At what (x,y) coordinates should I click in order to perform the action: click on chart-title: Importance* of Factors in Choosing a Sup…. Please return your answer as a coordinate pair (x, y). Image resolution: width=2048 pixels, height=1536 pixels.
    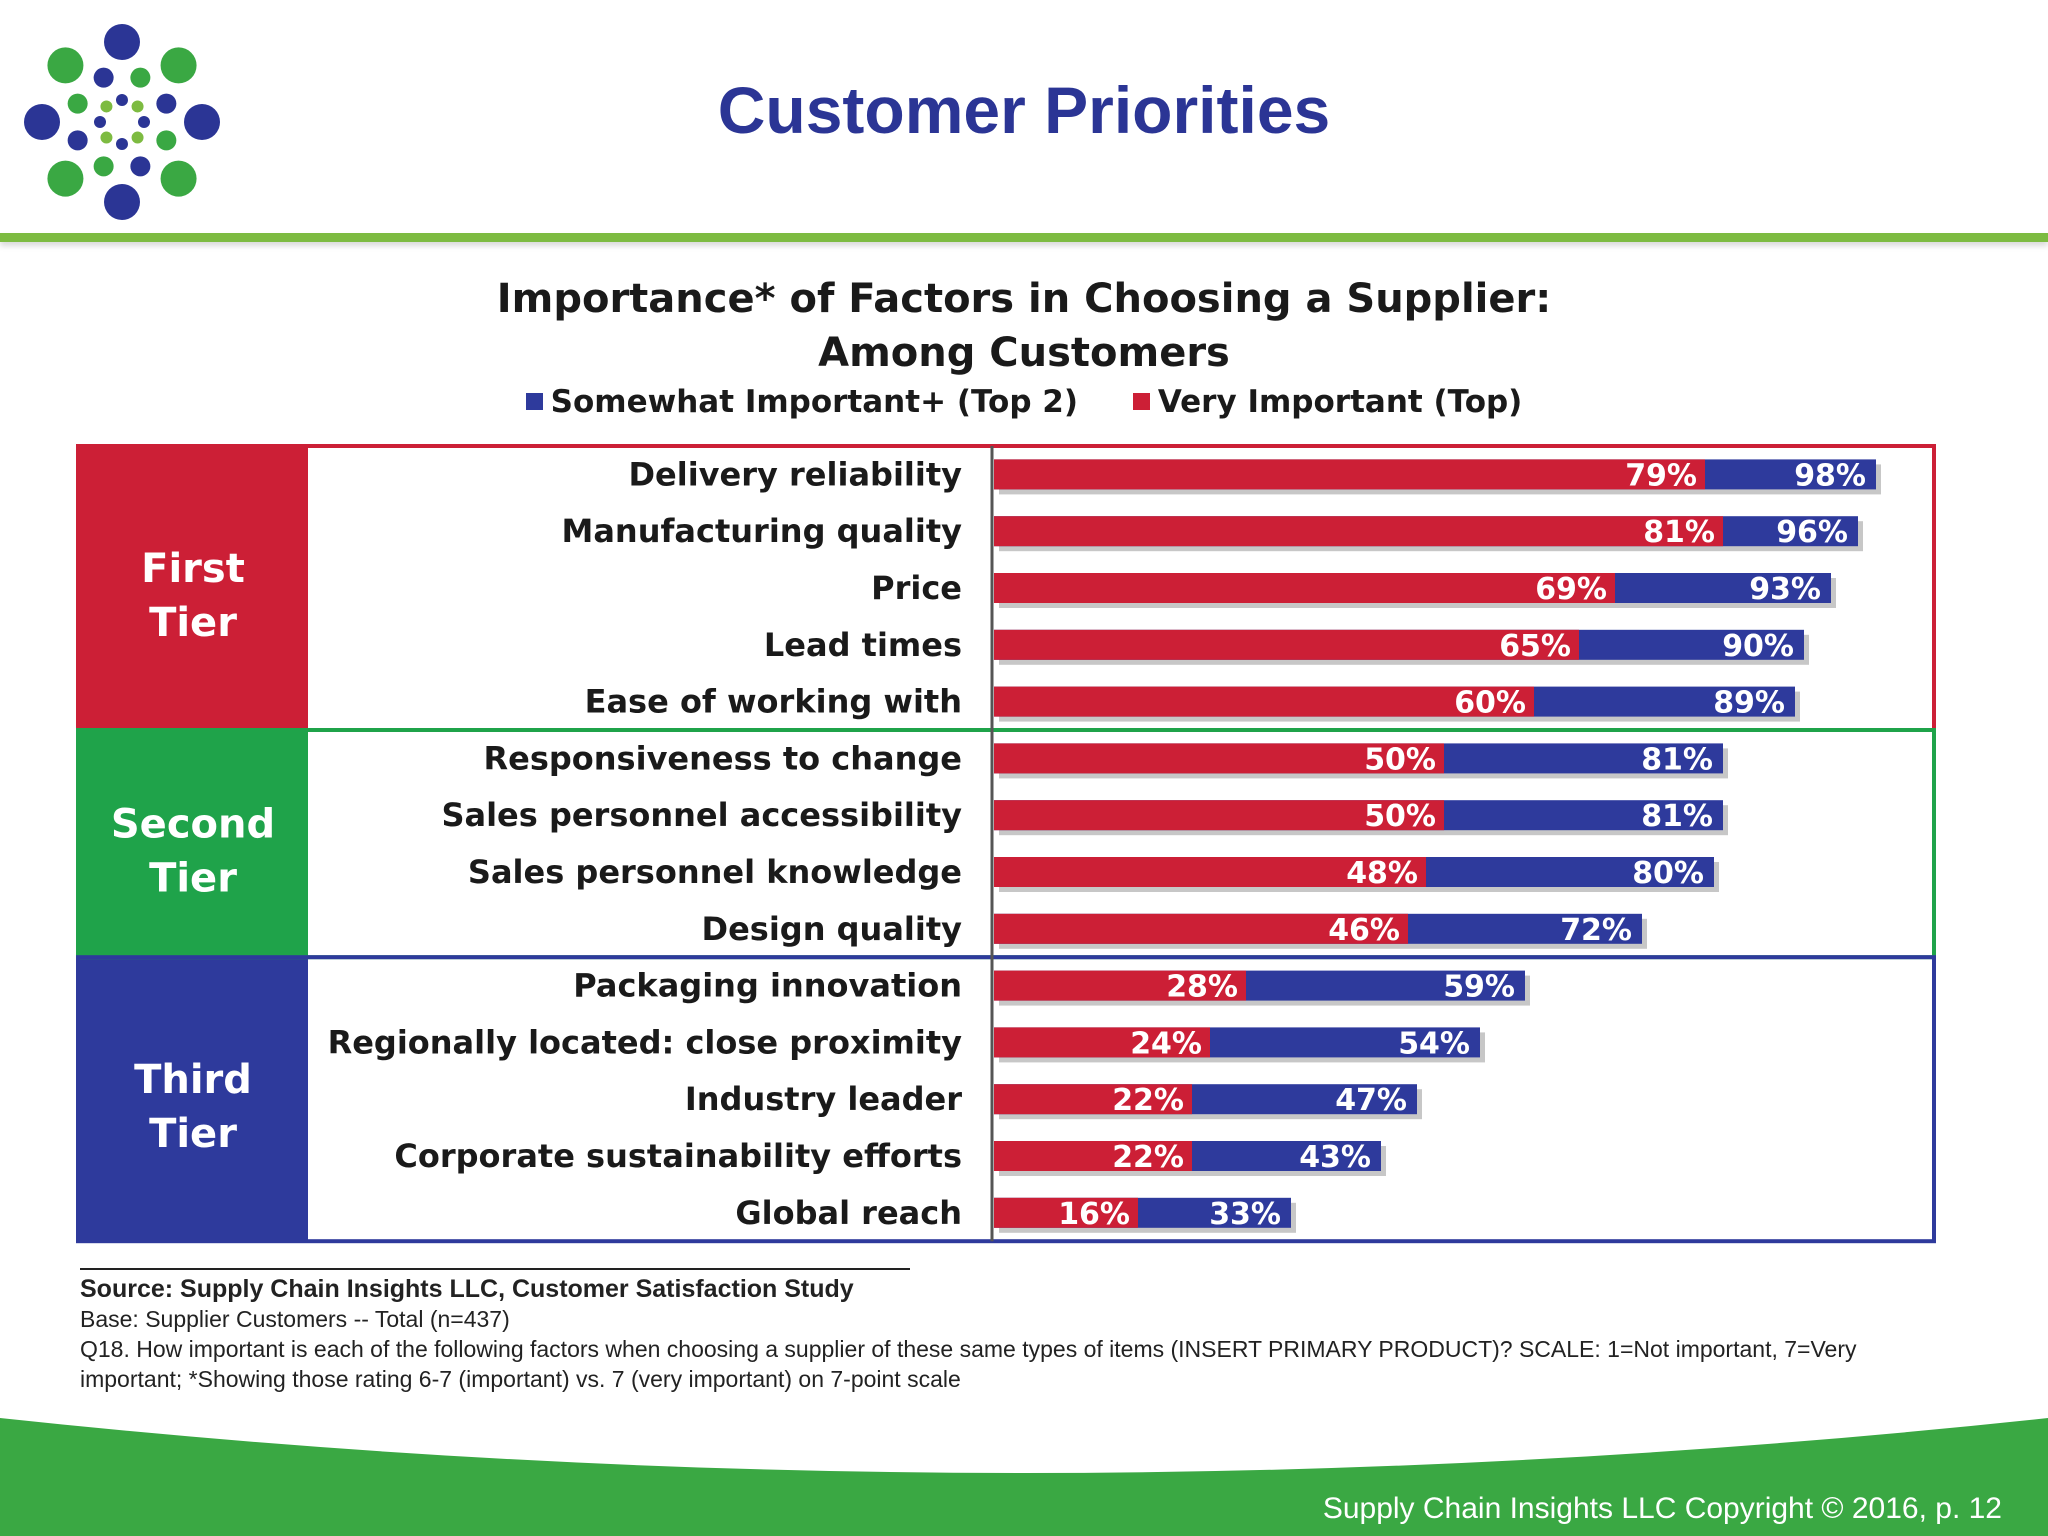
    Looking at the image, I should click on (1024, 326).